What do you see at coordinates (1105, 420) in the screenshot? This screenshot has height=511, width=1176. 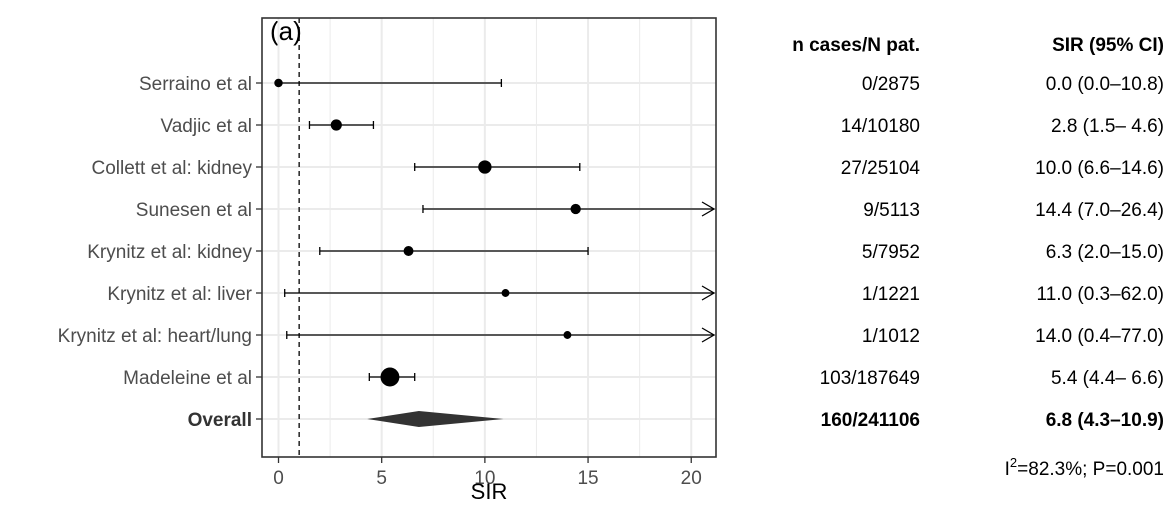 I see `sir-ci-cell: 6.8 (4.3–10.9)` at bounding box center [1105, 420].